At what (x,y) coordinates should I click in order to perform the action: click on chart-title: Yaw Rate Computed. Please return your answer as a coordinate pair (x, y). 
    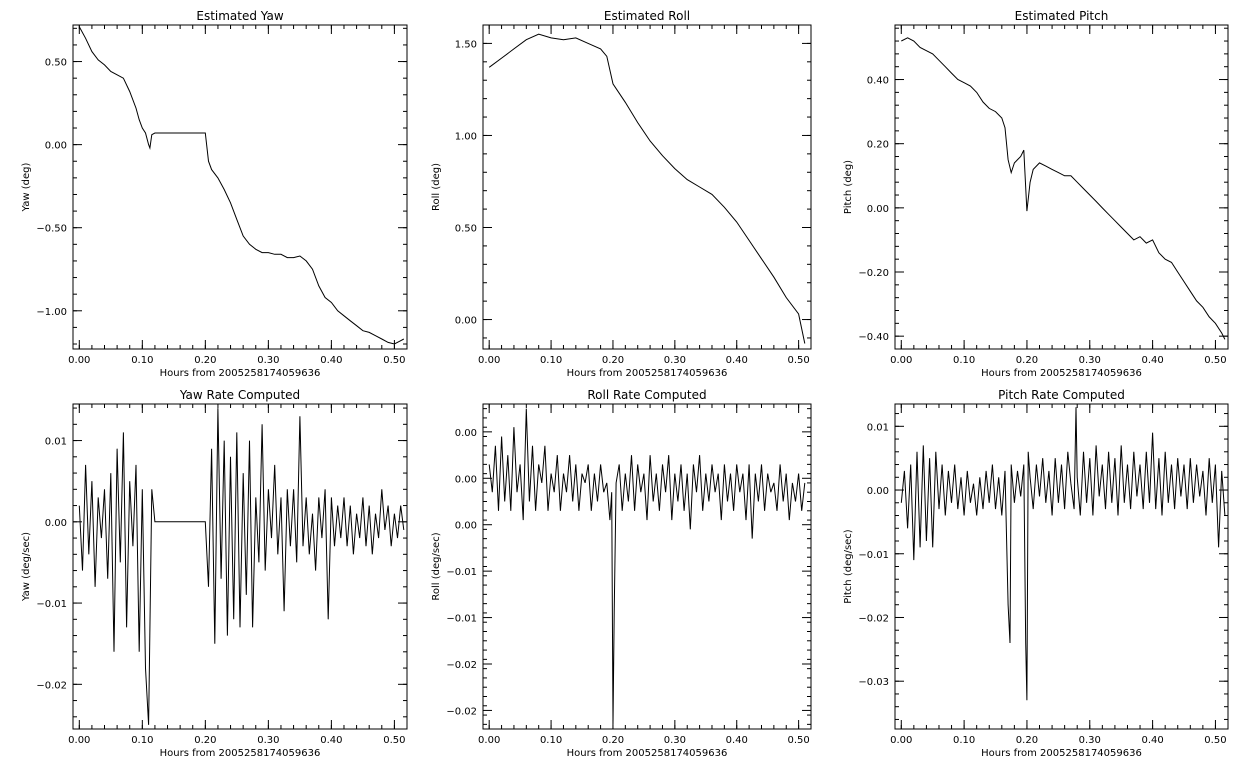
    Looking at the image, I should click on (239, 395).